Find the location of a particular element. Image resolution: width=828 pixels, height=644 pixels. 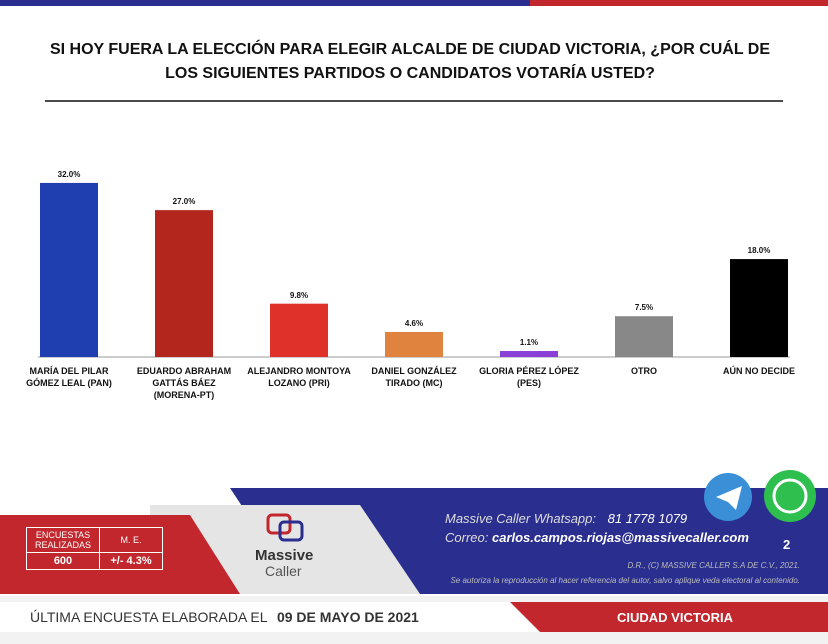

x-tick-label: EDUARDO ABRAHAM GATTÁS BÁEZ (MORENA-PT) is located at coordinates (184, 383).